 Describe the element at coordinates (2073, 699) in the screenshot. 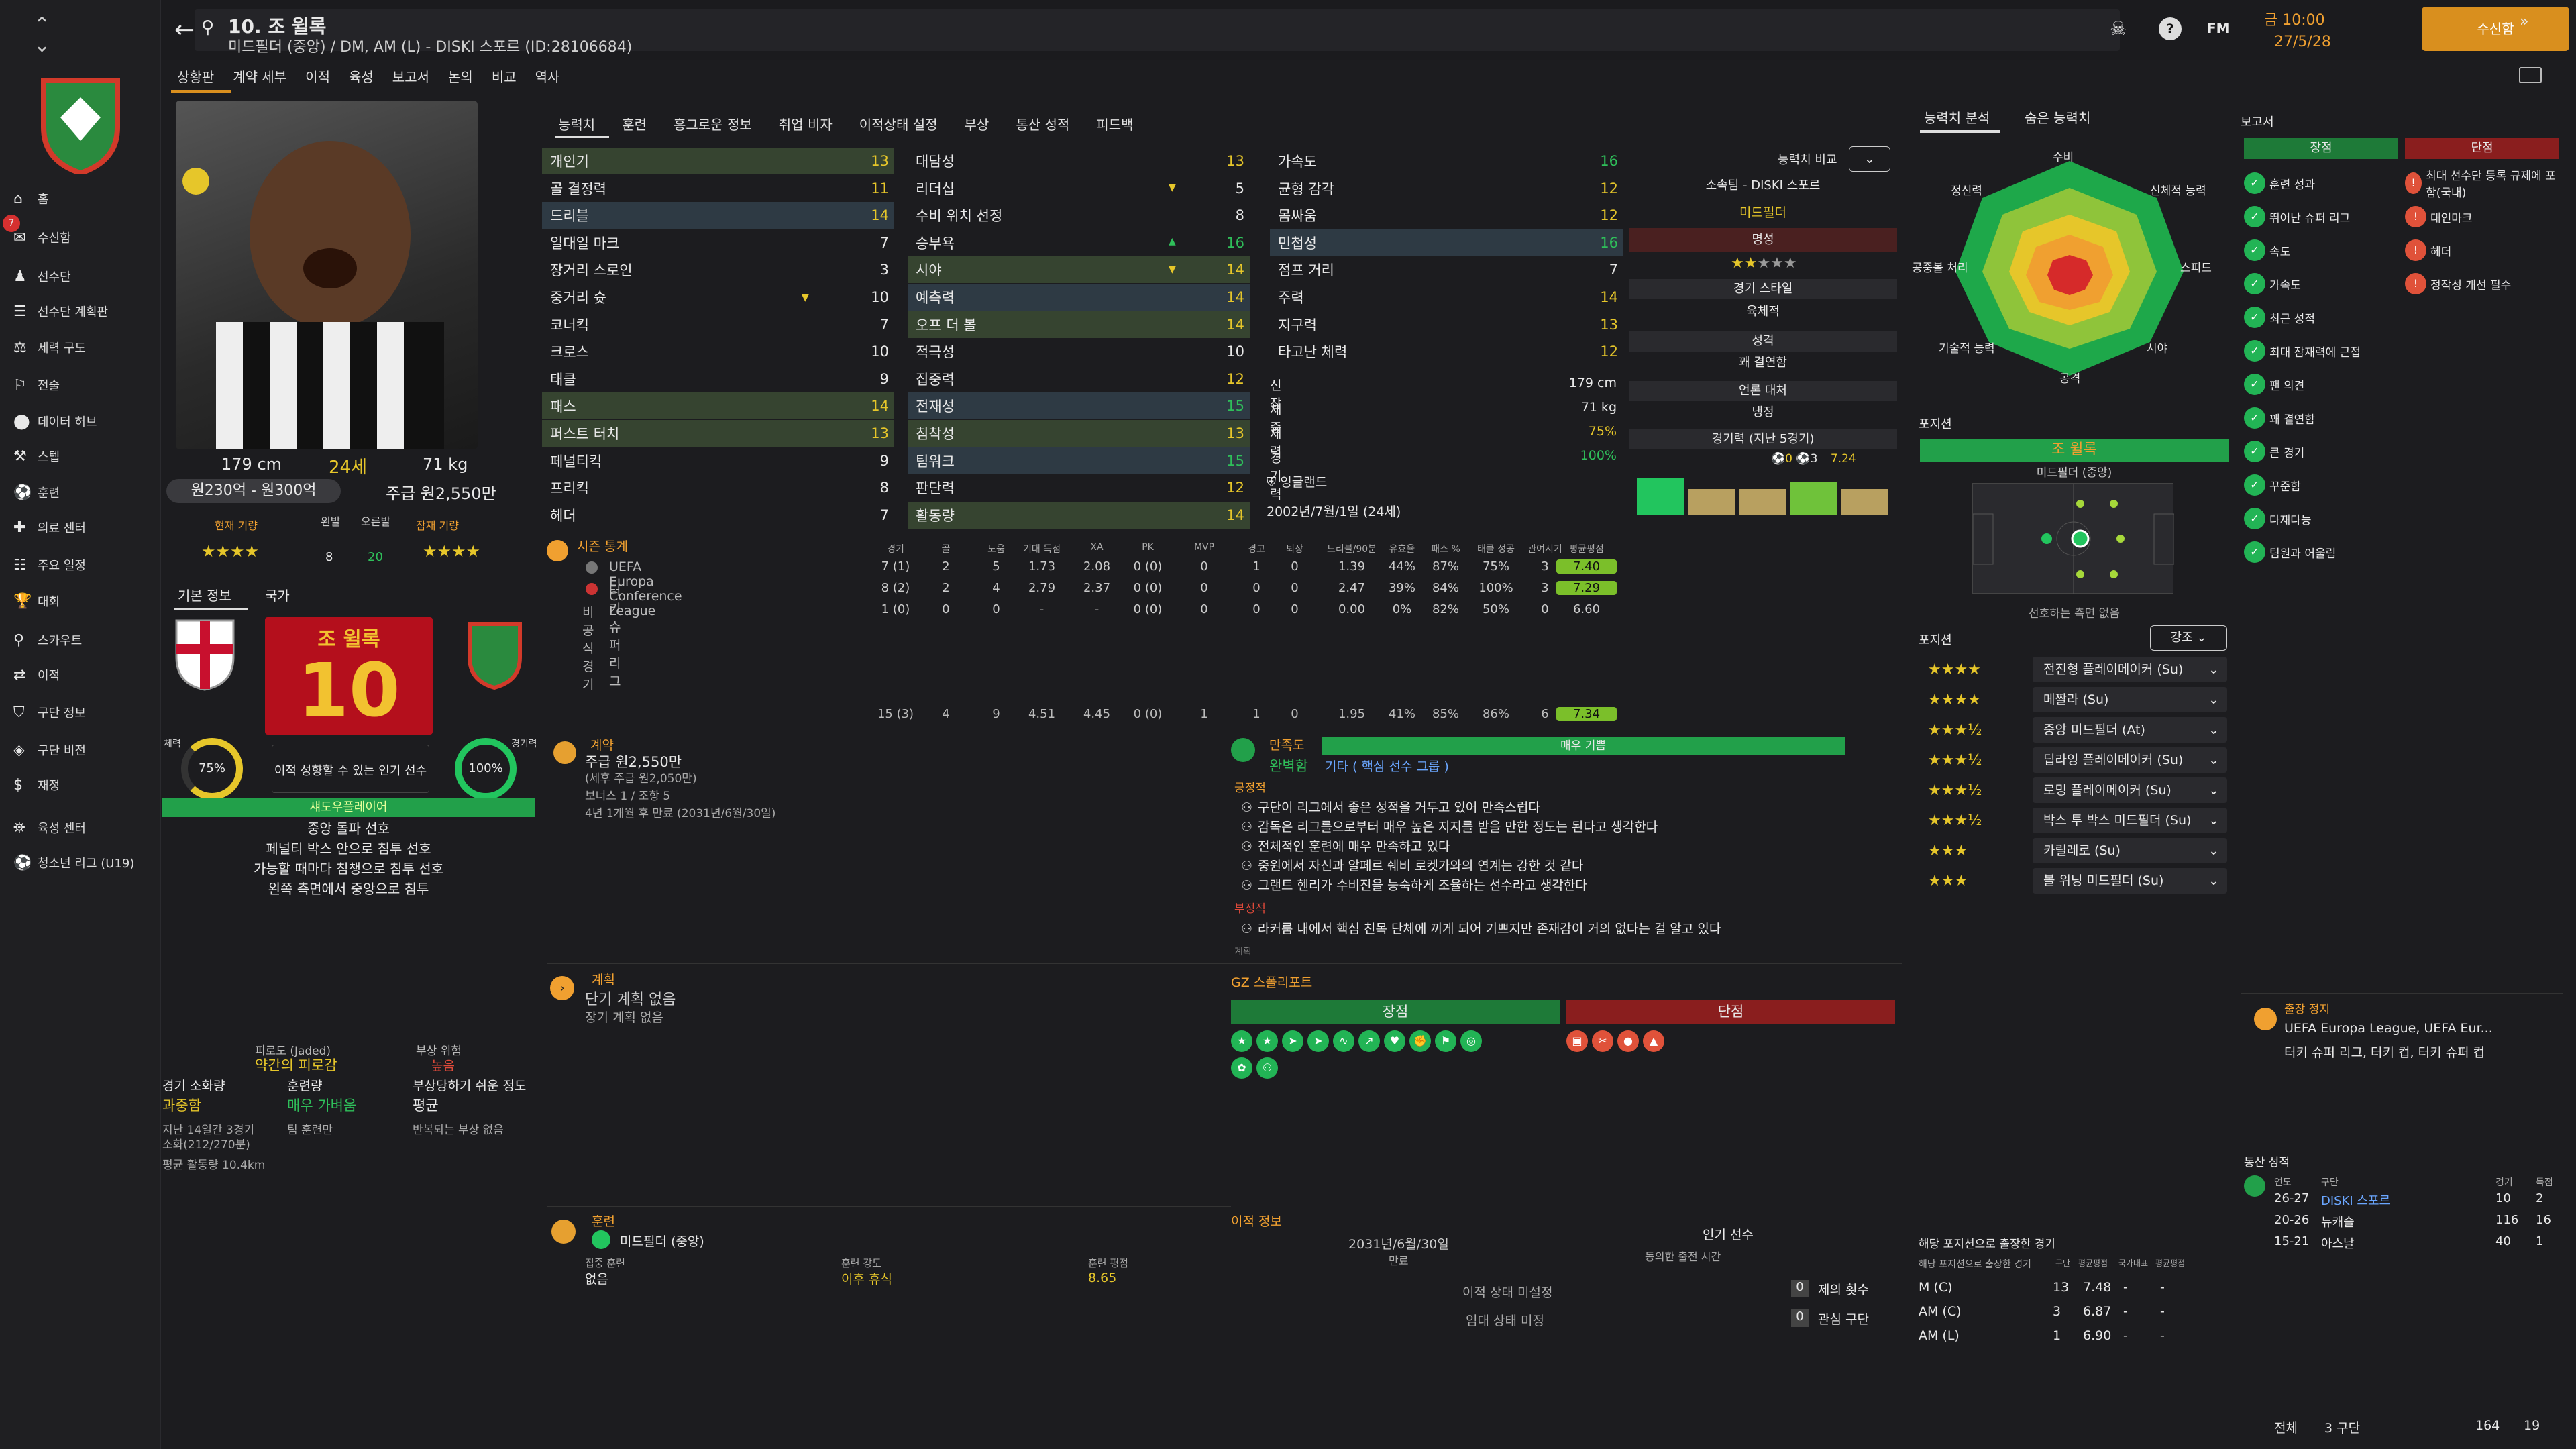

I see `role-row: ★★★★ 메짤라 (Su) ⌄` at that location.